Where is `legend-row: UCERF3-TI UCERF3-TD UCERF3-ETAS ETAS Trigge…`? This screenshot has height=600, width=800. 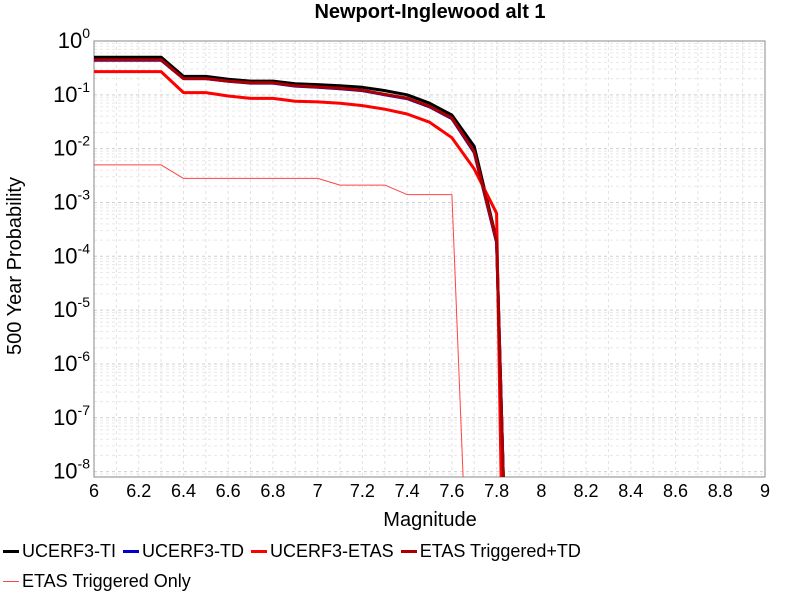
legend-row: UCERF3-TI UCERF3-TD UCERF3-ETAS ETAS Trigge… is located at coordinates (400, 551).